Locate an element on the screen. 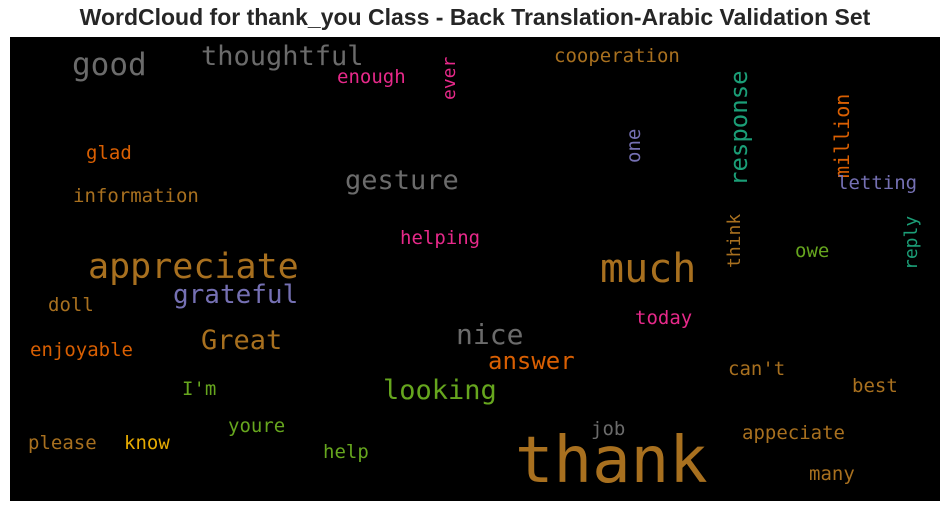  word-appeciate: appeciate is located at coordinates (793, 433).